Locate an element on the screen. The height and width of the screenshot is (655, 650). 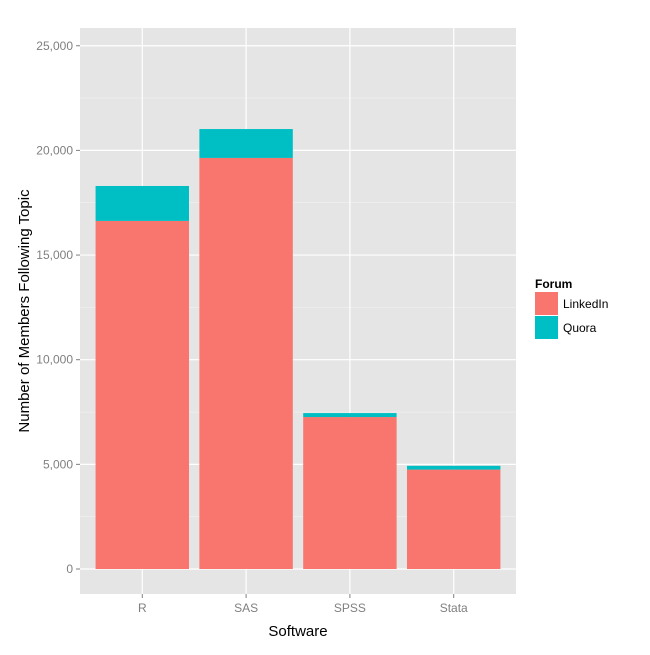
y-tick-label: 20,000 is located at coordinates (54, 150).